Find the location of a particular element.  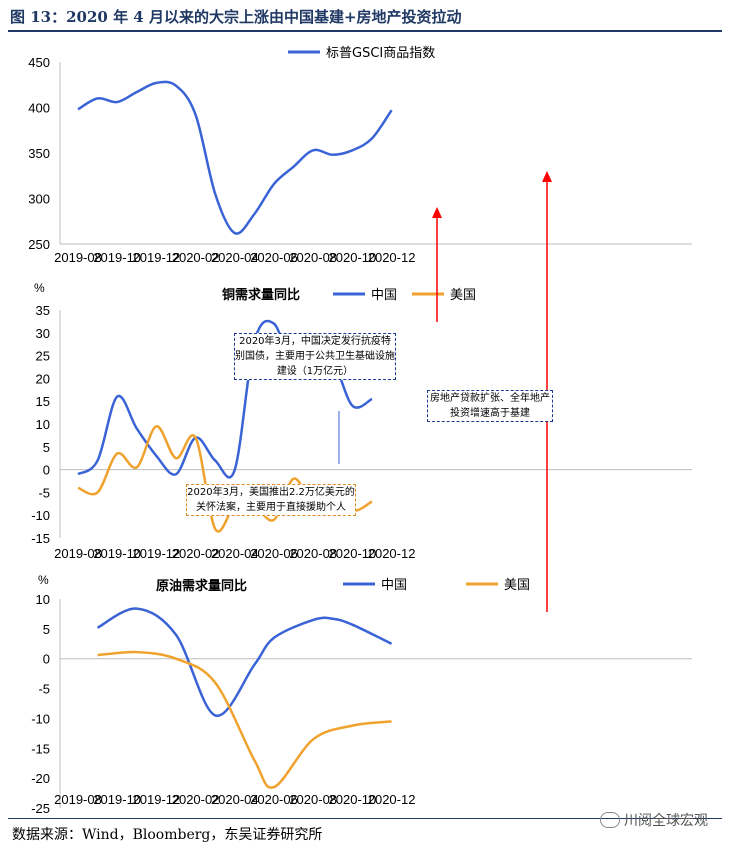

annotation-us-relief-text: 2020年3月，美国推出2.2万亿美元的关怀法案，主要用于直接援助个人 is located at coordinates (271, 500).